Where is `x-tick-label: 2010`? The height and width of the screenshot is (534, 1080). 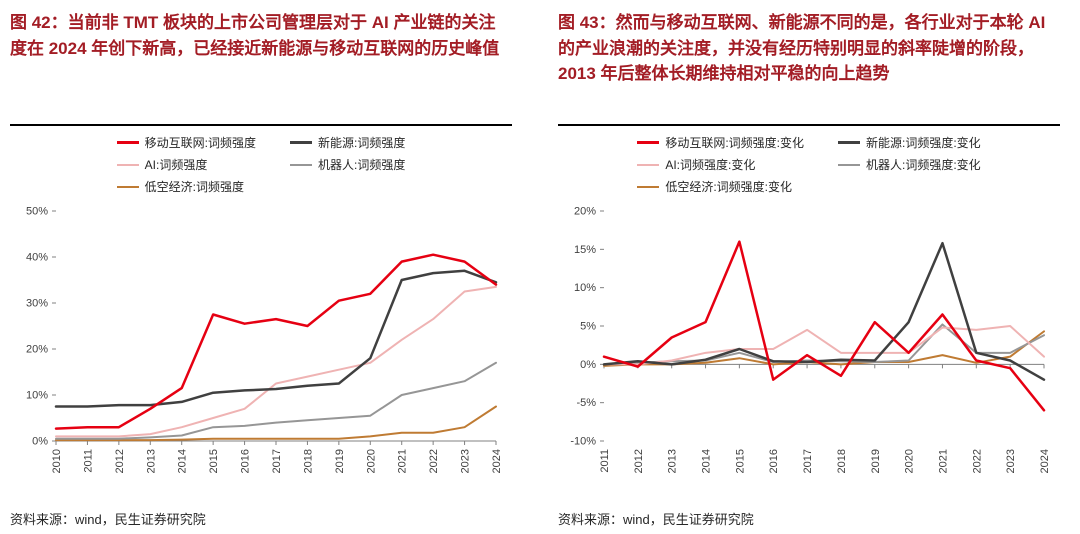 x-tick-label: 2010 is located at coordinates (57, 461).